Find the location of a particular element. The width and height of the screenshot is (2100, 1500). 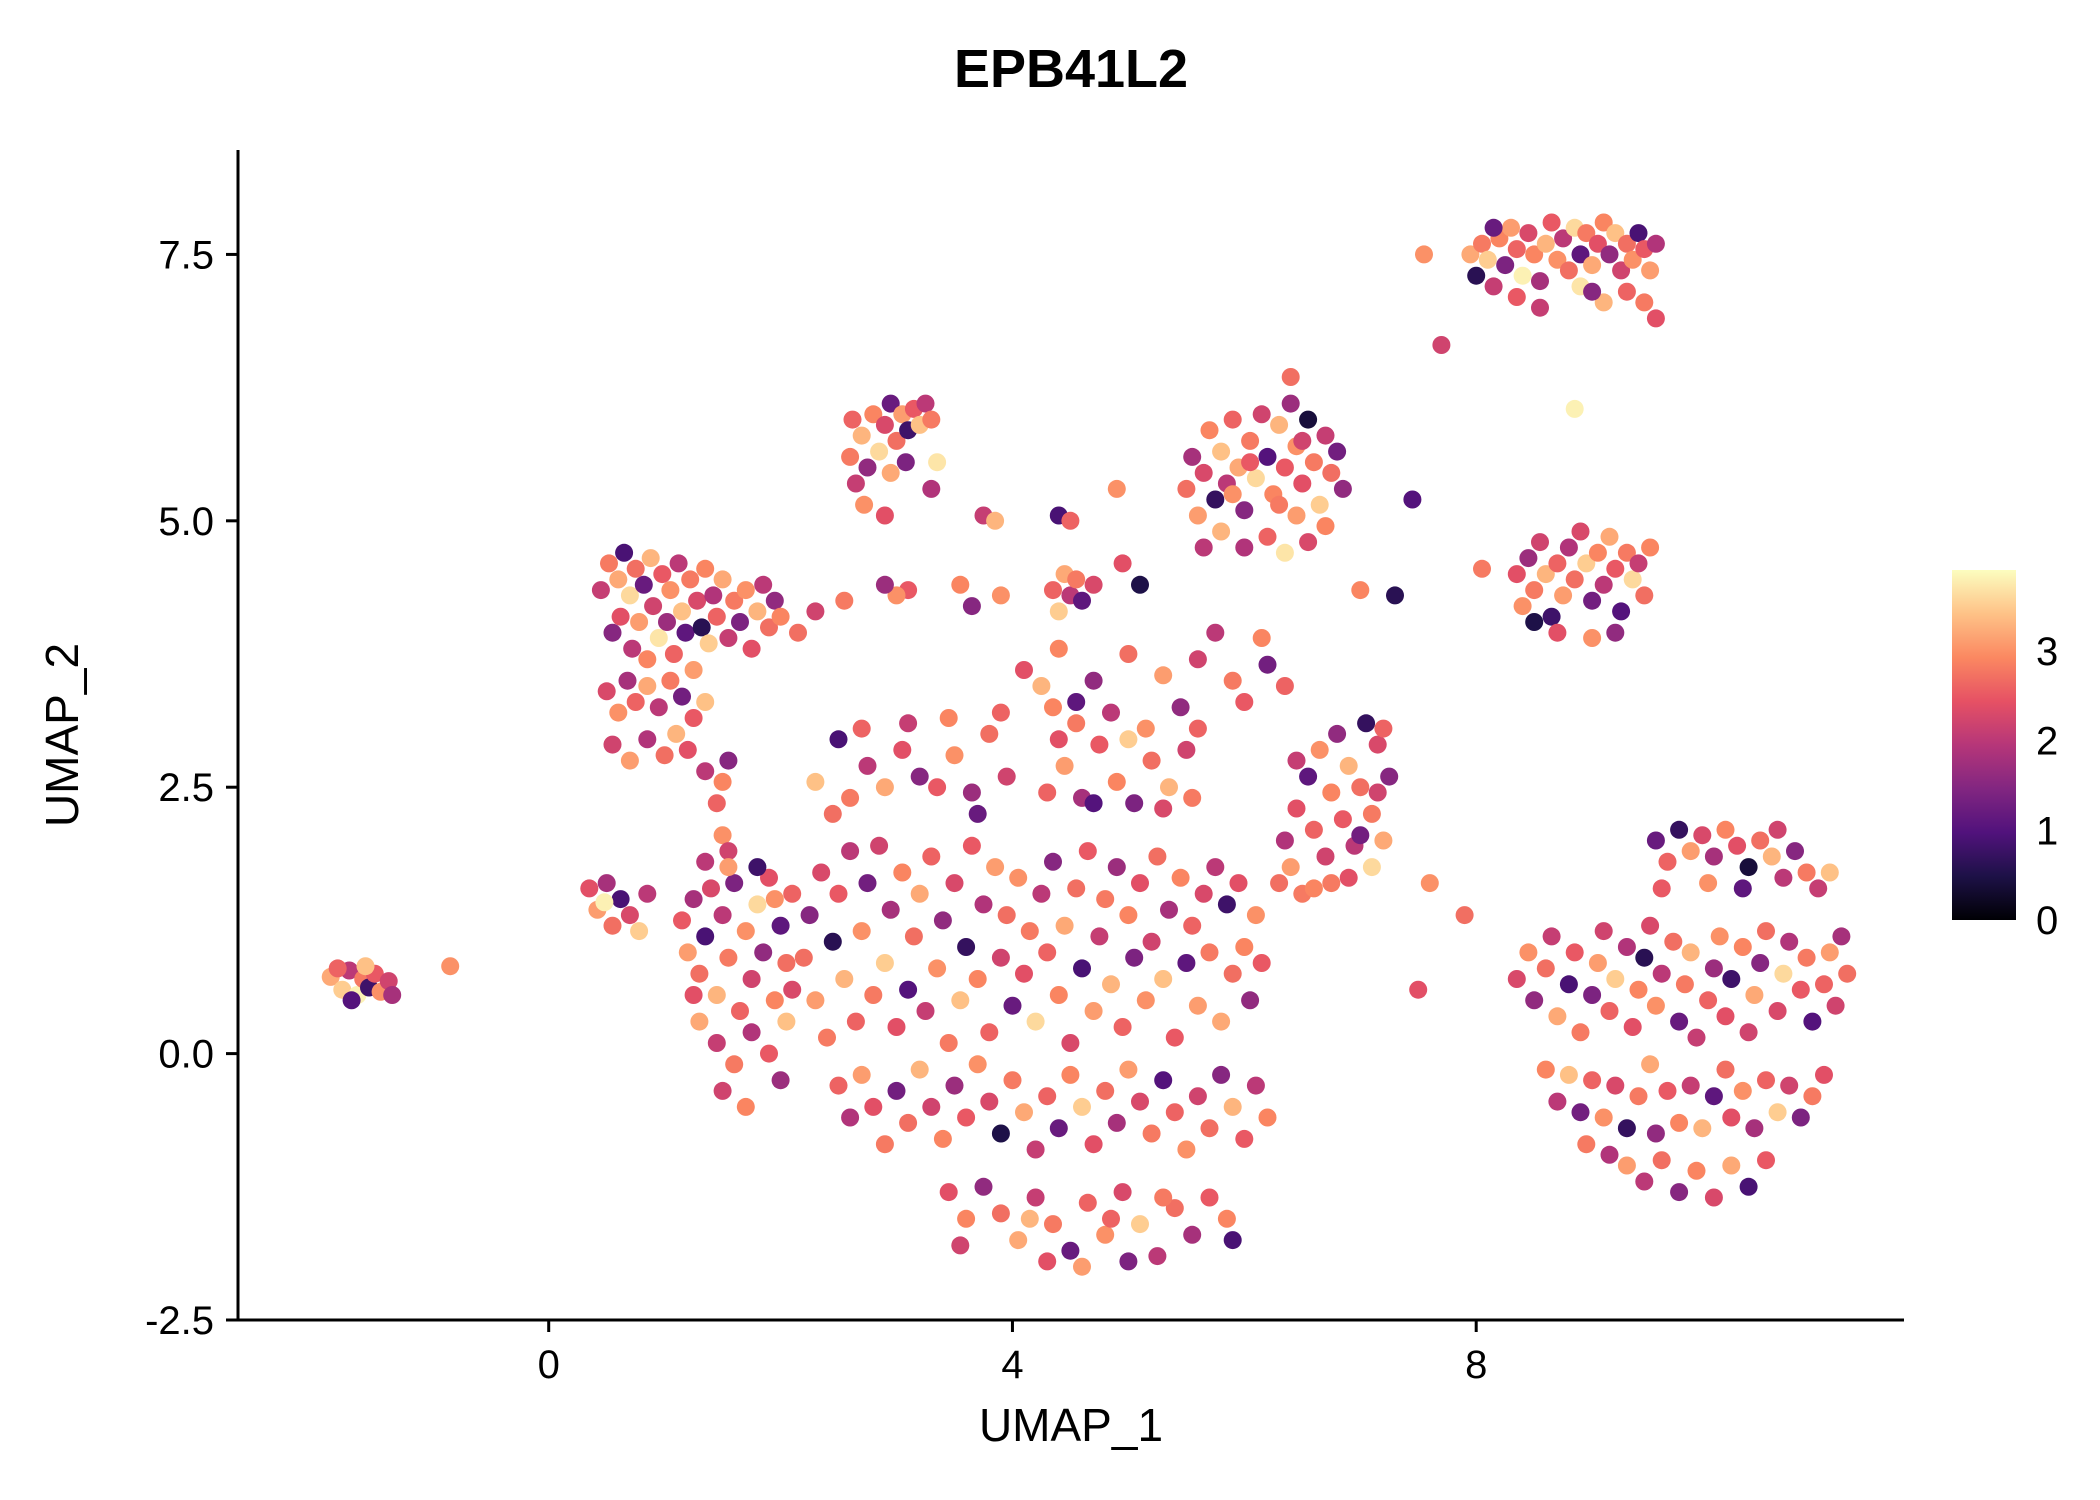

colorbar-tick-label: 2 is located at coordinates (2047, 742).